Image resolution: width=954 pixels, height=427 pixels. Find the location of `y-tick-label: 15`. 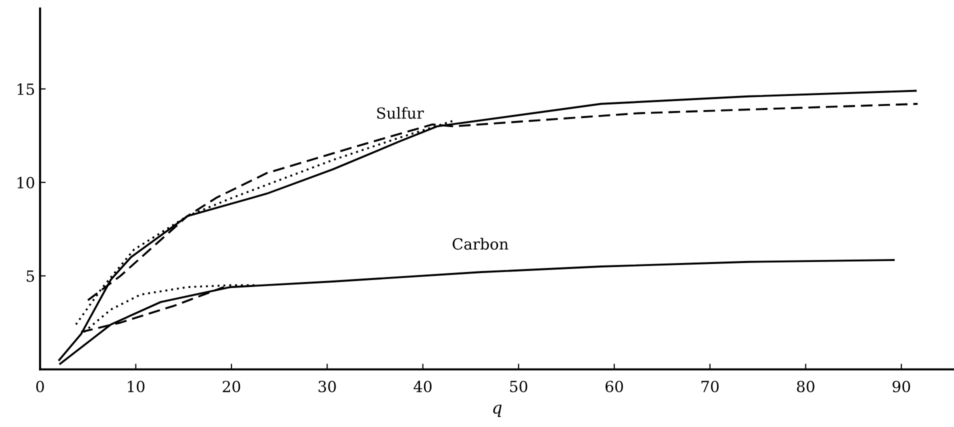

y-tick-label: 15 is located at coordinates (26, 89).